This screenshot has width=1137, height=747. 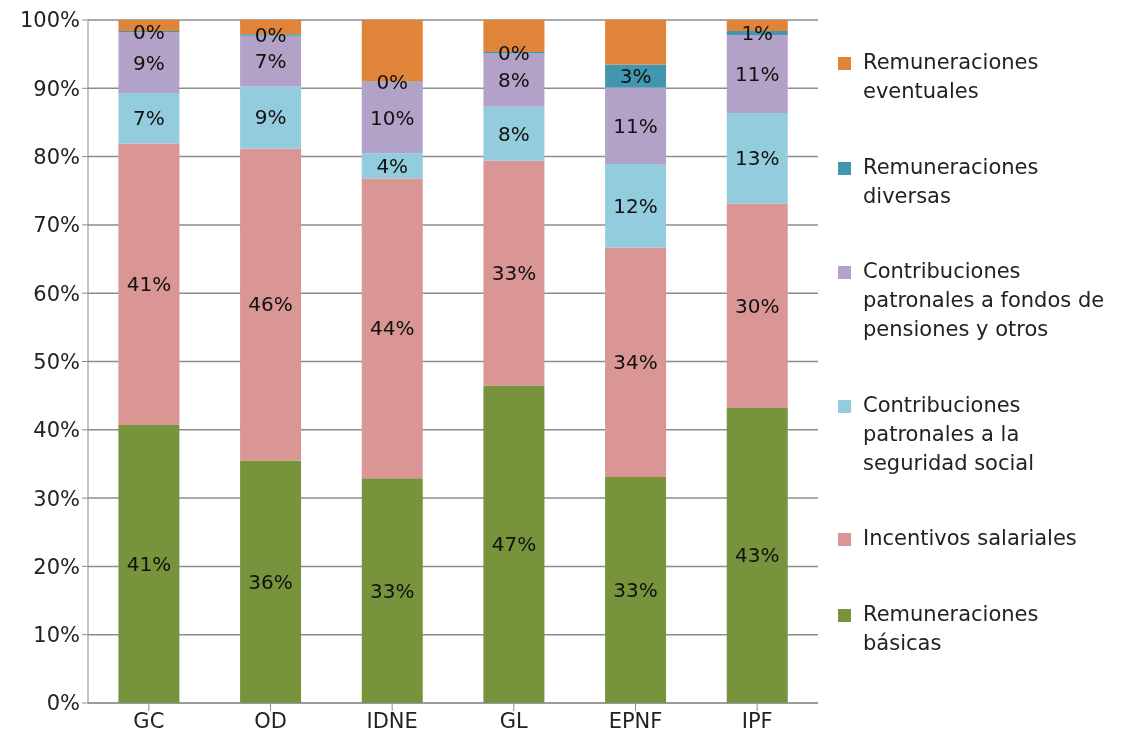 What do you see at coordinates (56, 430) in the screenshot?
I see `y-tick-label: 40%` at bounding box center [56, 430].